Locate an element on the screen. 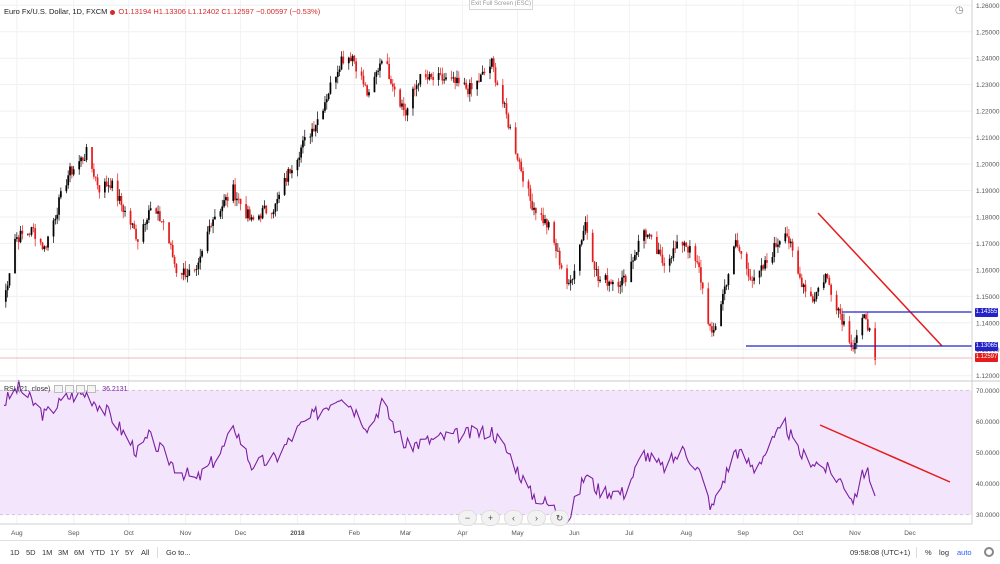 The height and width of the screenshot is (564, 1000). rsi-tick-label: 60.0000 is located at coordinates (988, 422).